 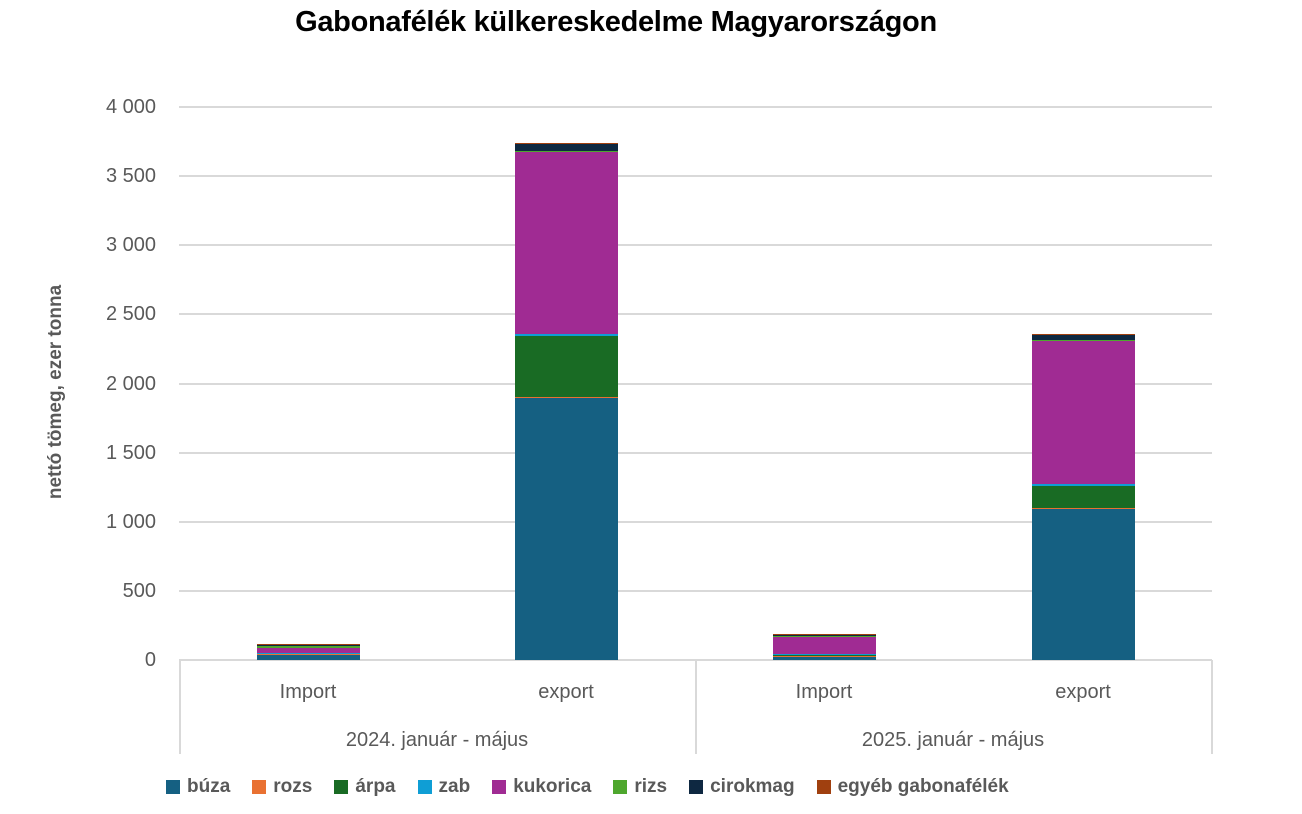 What do you see at coordinates (130, 383) in the screenshot?
I see `y-tick-label: 2 000` at bounding box center [130, 383].